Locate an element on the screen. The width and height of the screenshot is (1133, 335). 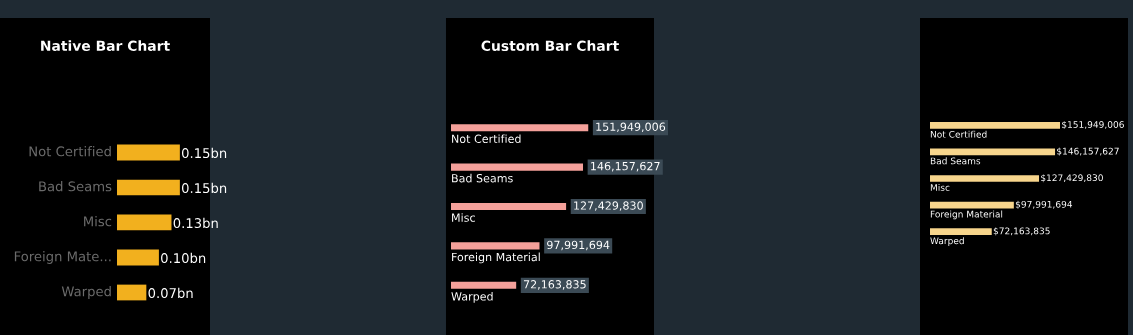
data-label: 146,157,627 is located at coordinates (625, 166).